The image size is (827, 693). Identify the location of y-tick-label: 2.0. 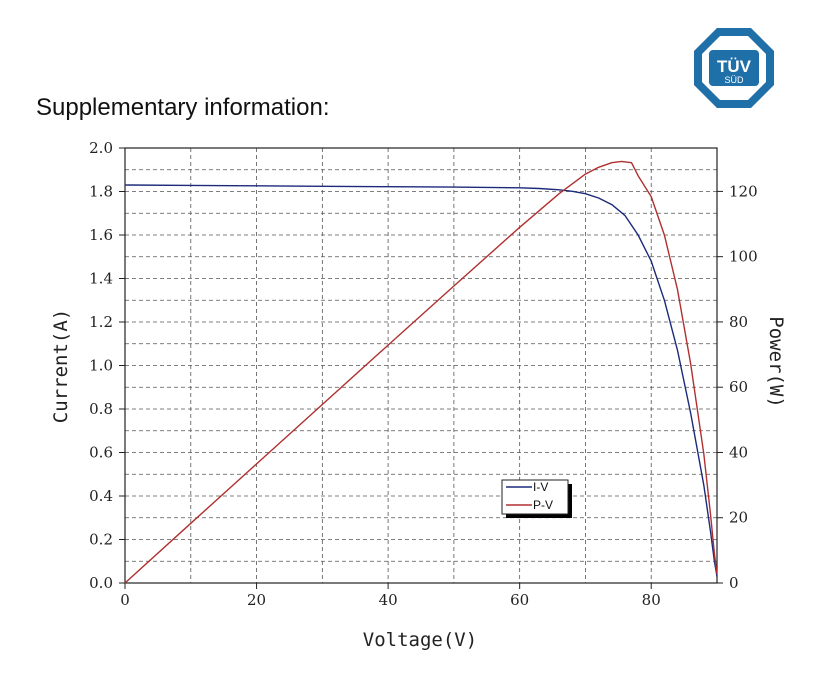
(101, 148).